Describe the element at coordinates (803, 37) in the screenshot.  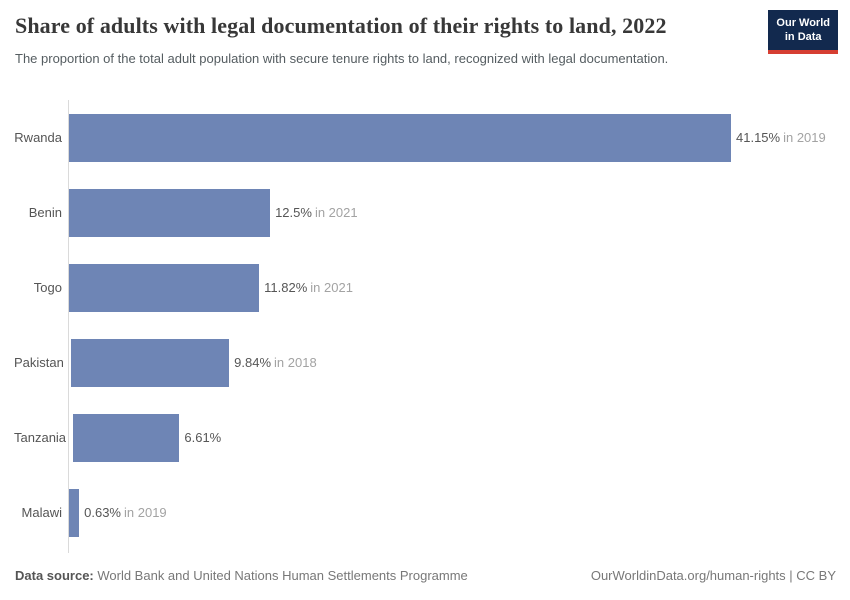
I see `owid-logo-line2: in Data` at that location.